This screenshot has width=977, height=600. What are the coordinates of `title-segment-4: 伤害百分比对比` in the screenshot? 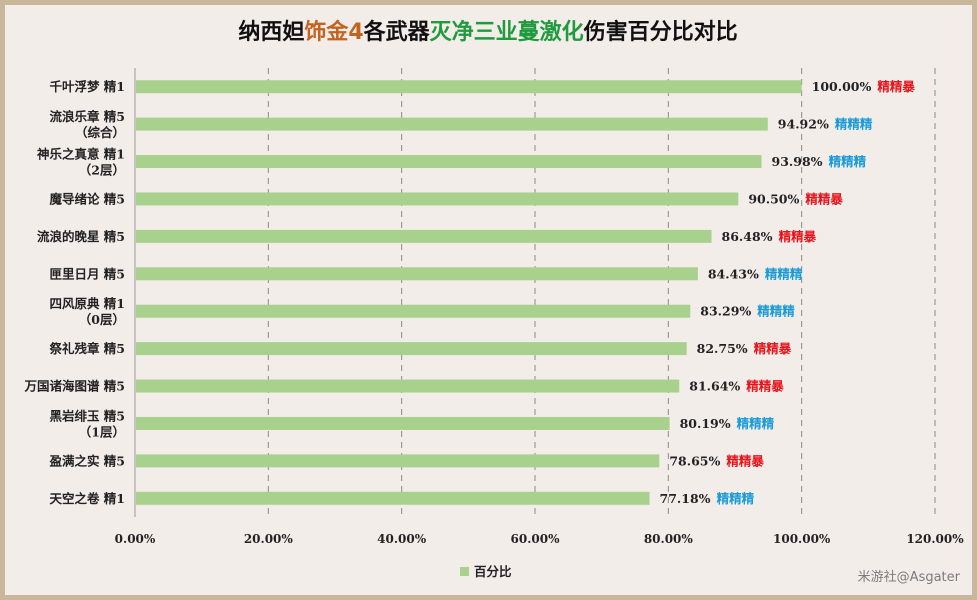 It's located at (660, 32).